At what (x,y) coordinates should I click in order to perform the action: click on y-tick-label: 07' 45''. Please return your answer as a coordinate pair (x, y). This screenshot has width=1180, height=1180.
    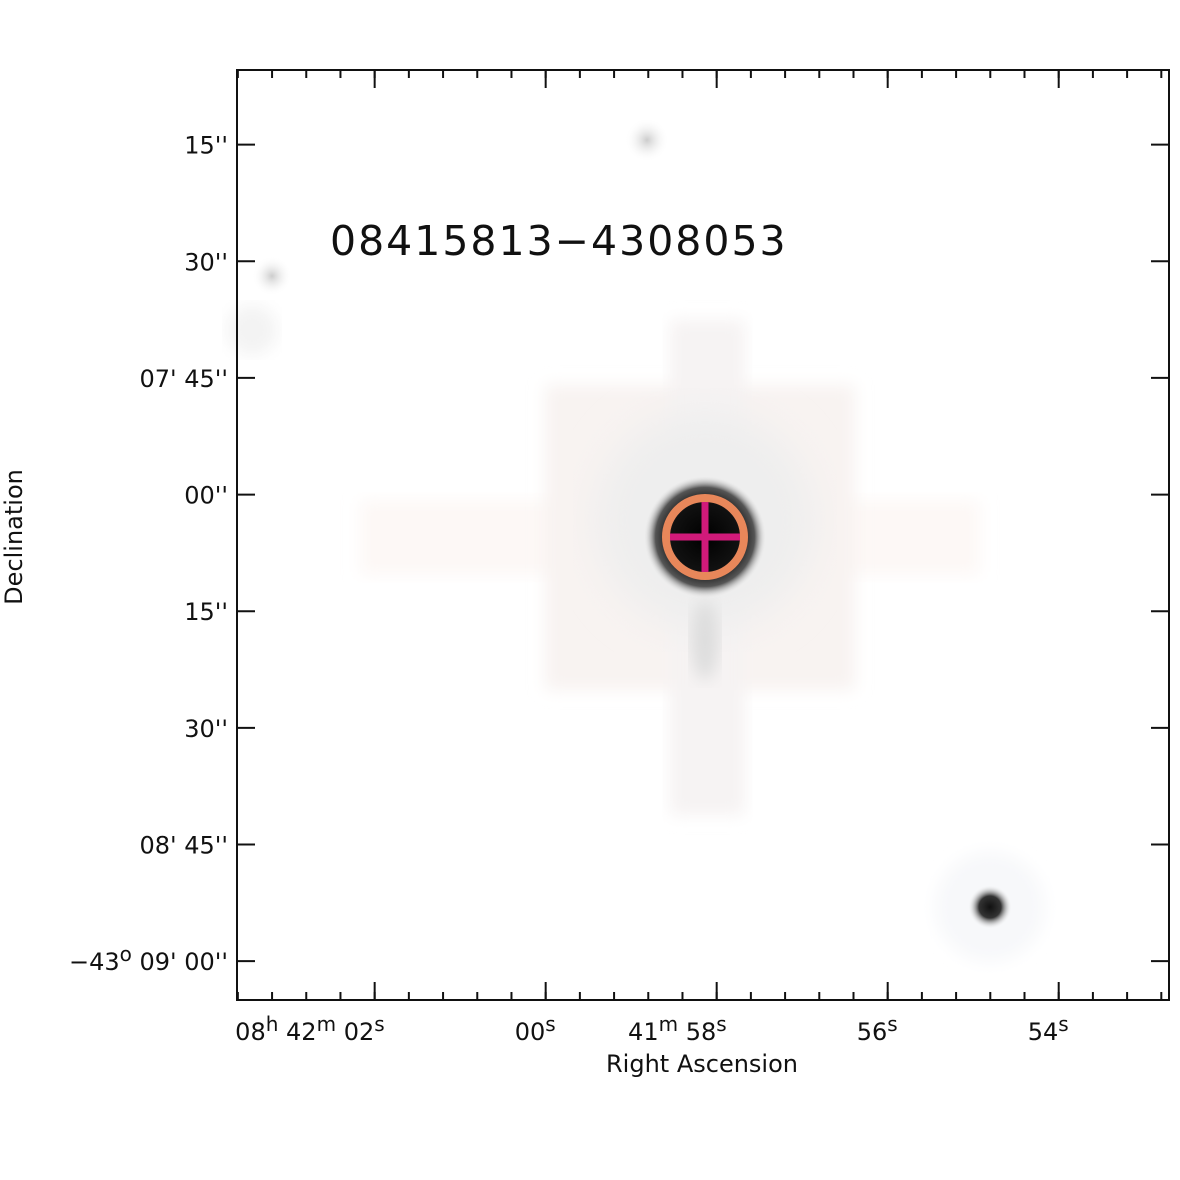
    Looking at the image, I should click on (184, 379).